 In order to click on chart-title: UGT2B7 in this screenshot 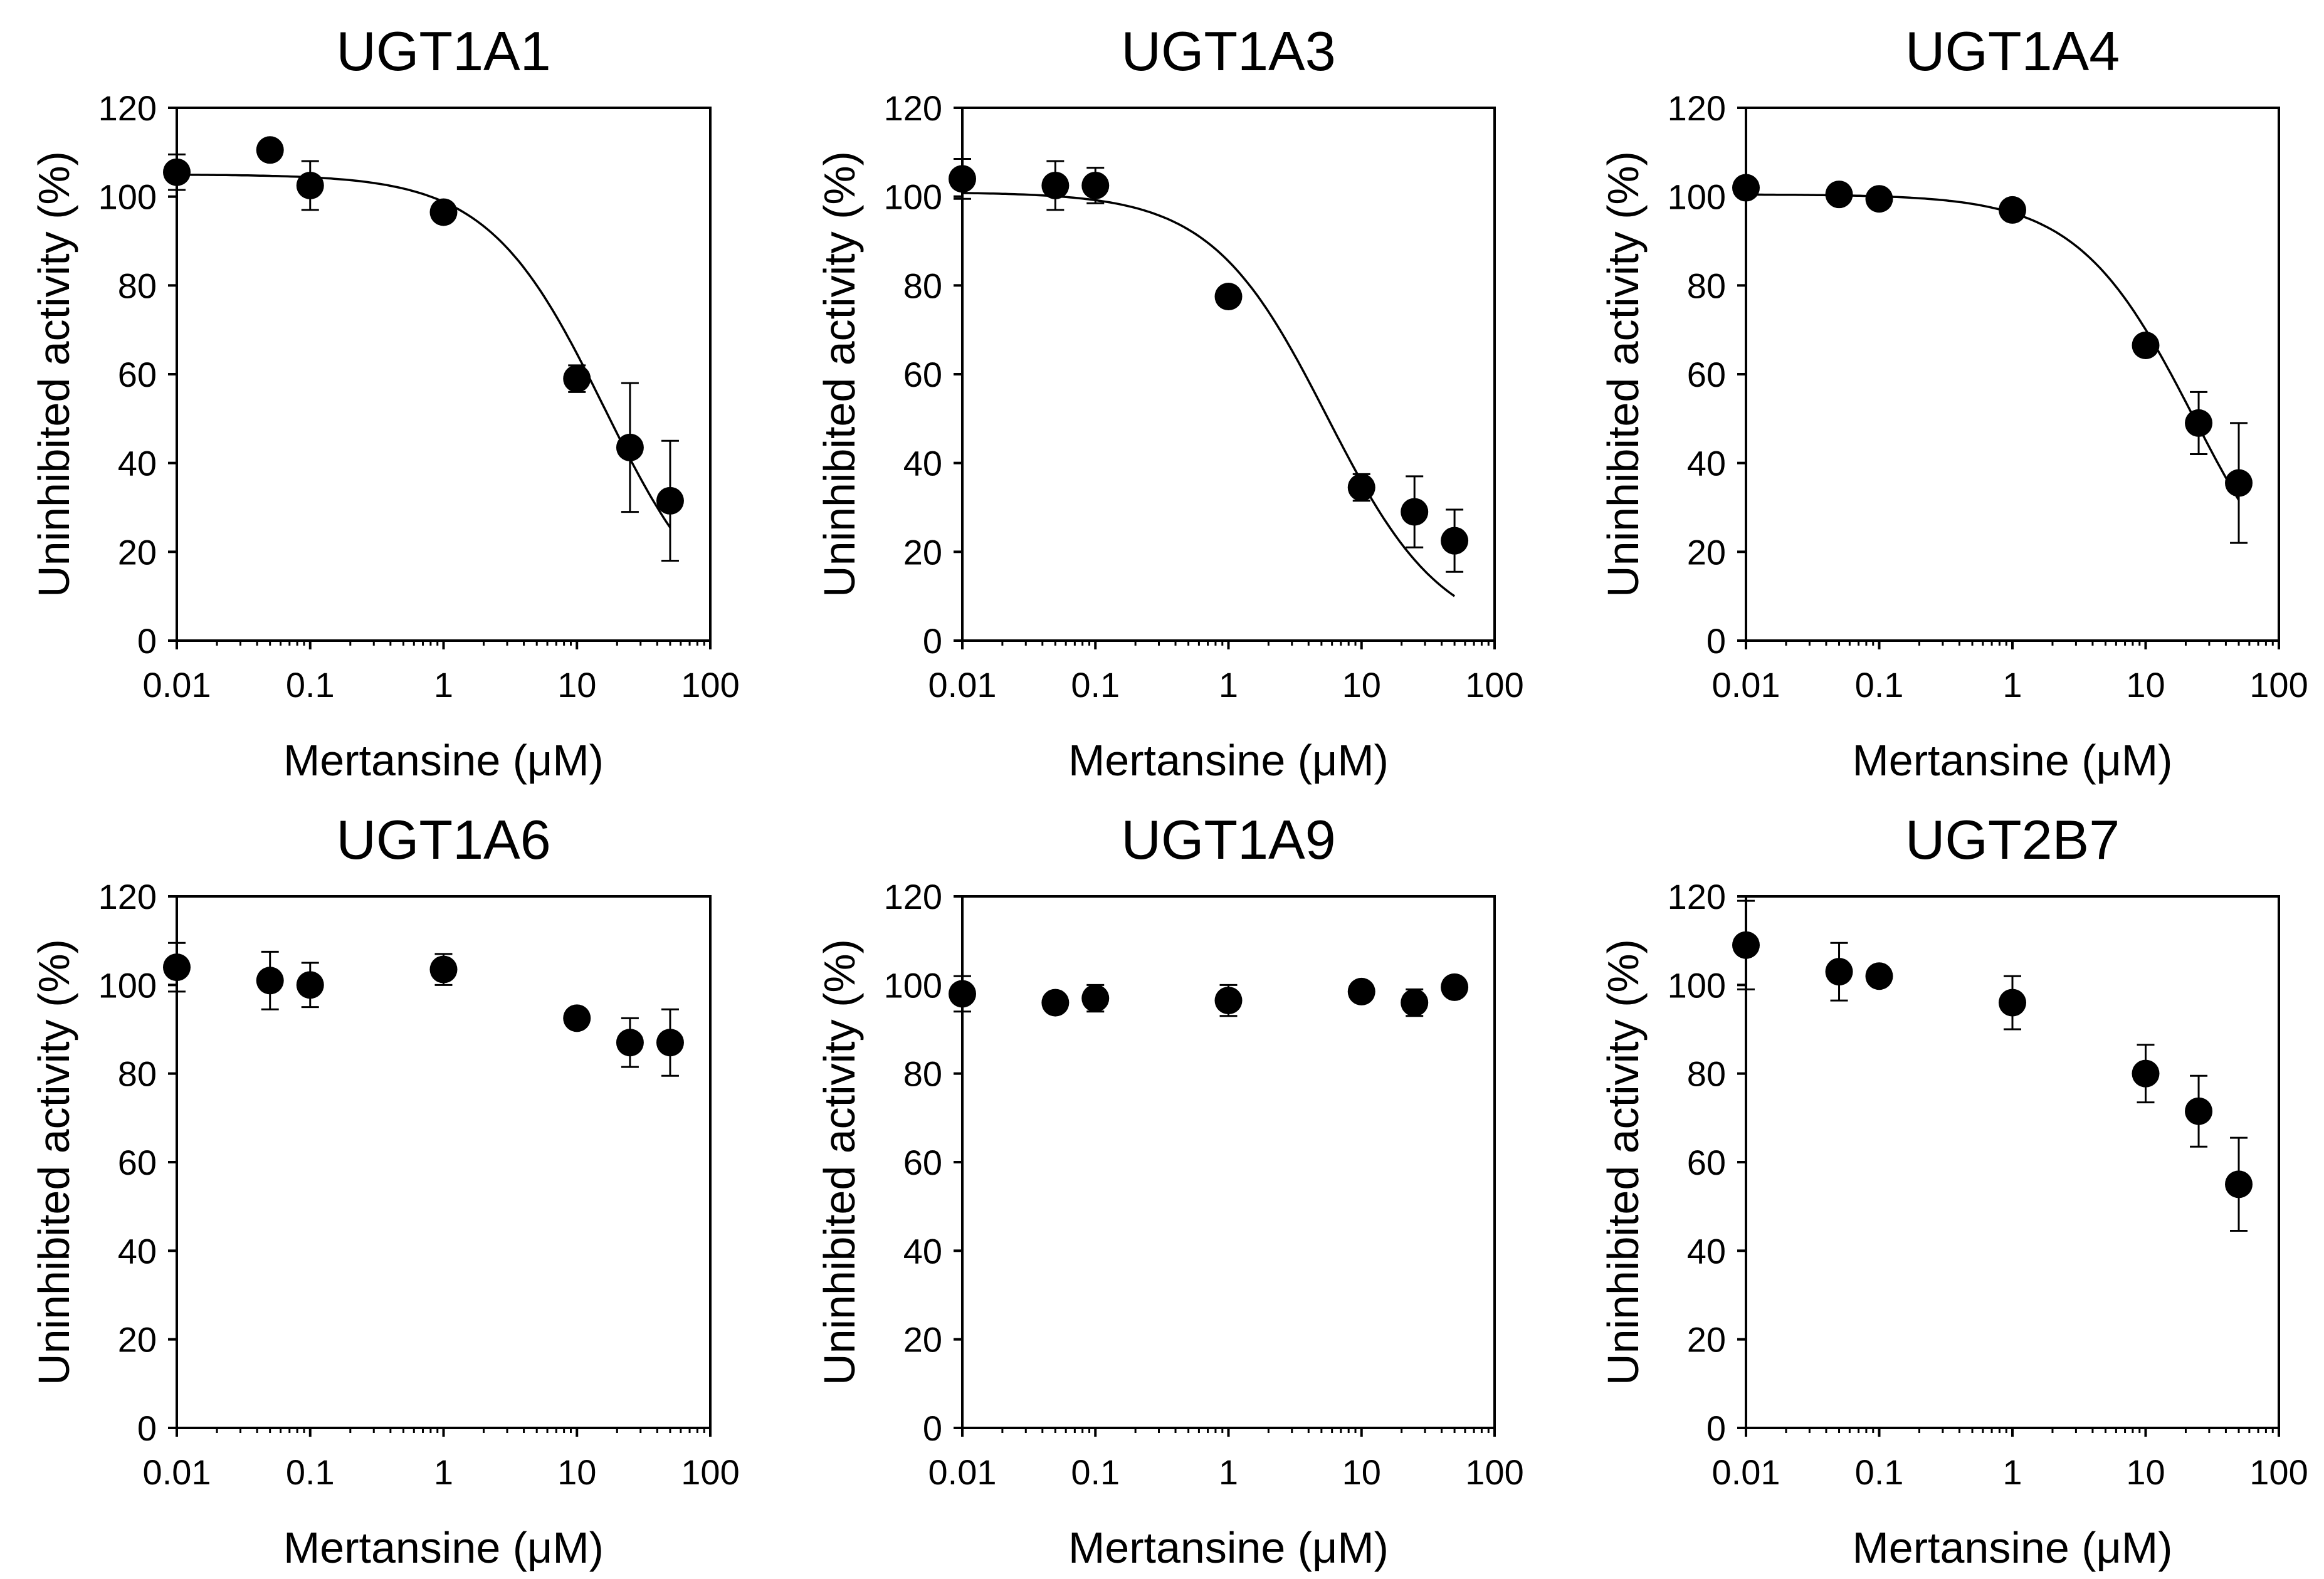, I will do `click(2012, 840)`.